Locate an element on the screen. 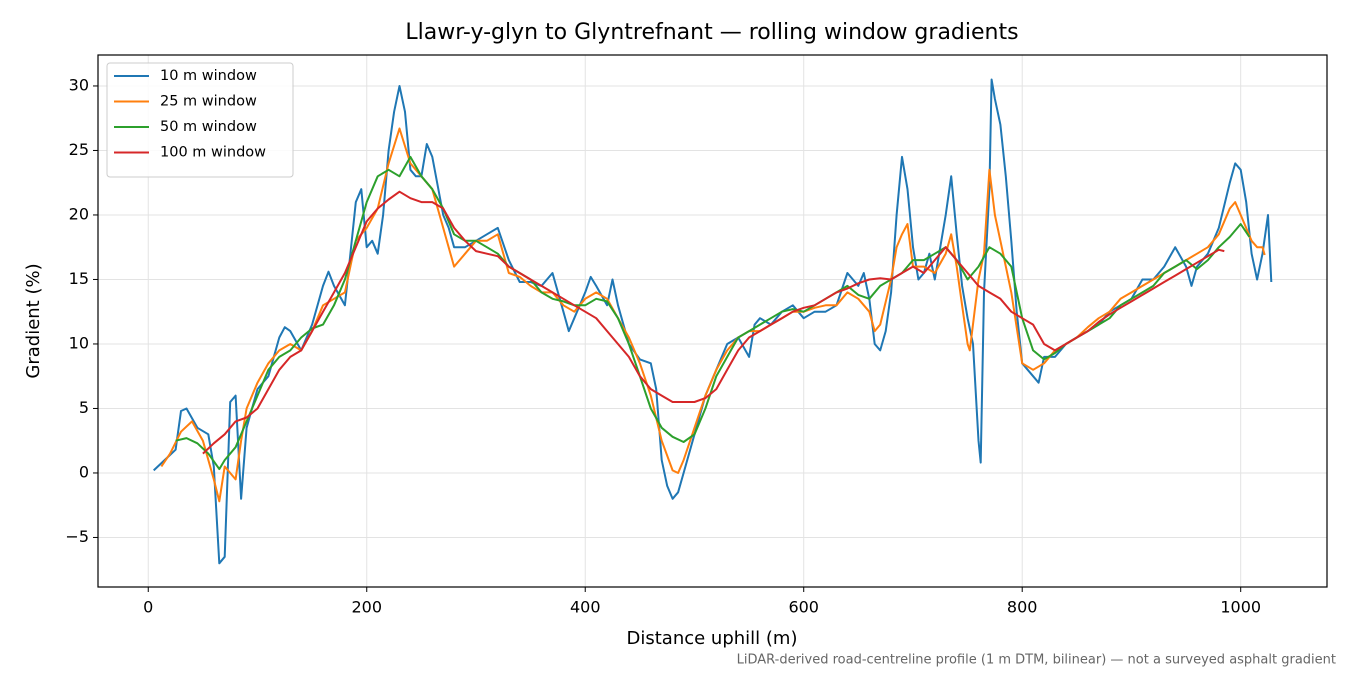 The height and width of the screenshot is (675, 1350). x-tick-label: 1000 is located at coordinates (1240, 607).